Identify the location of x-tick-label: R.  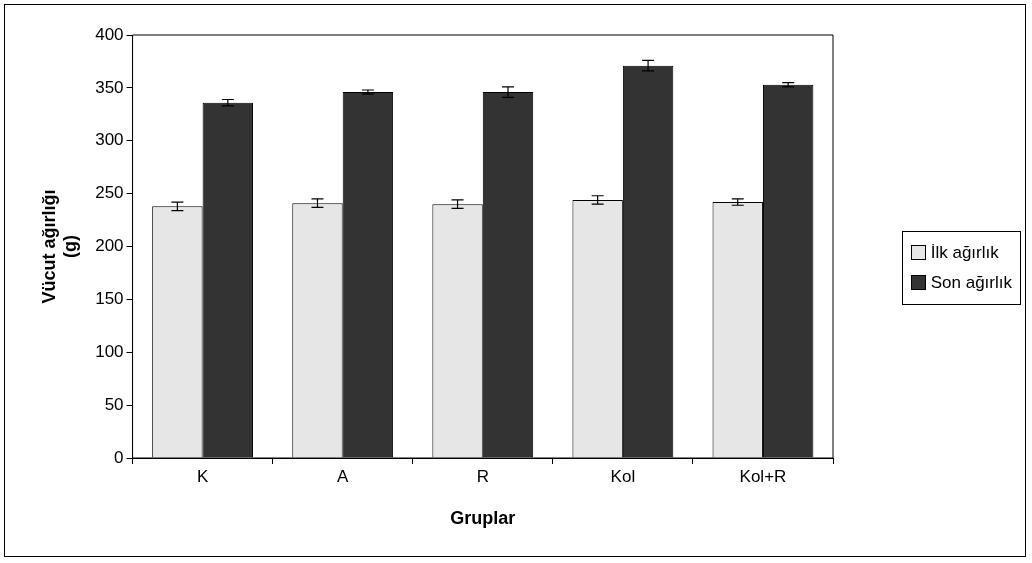
(482, 476).